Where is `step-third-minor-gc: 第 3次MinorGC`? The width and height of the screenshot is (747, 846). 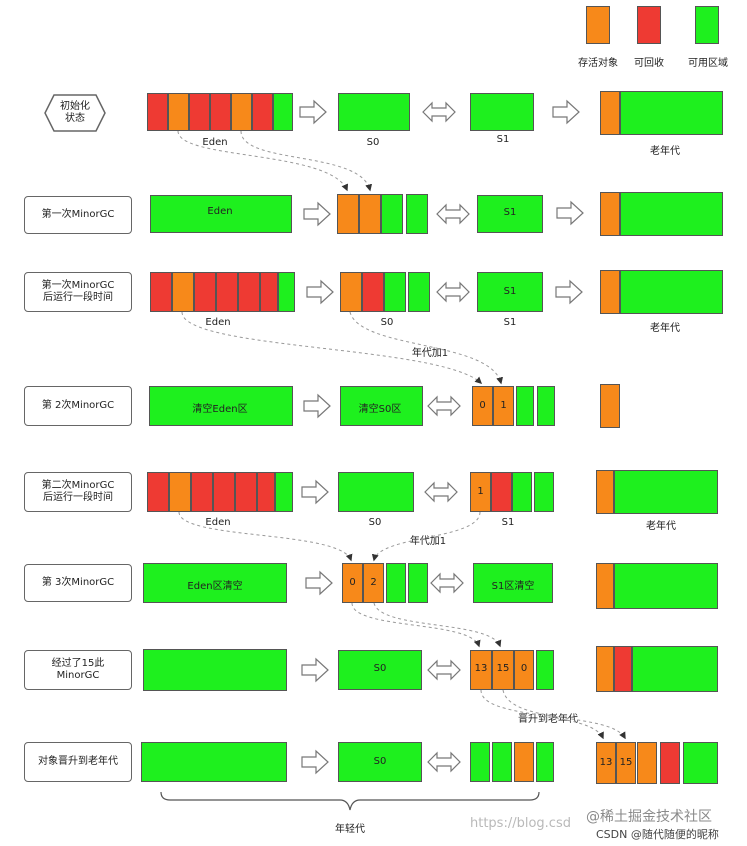 step-third-minor-gc: 第 3次MinorGC is located at coordinates (78, 583).